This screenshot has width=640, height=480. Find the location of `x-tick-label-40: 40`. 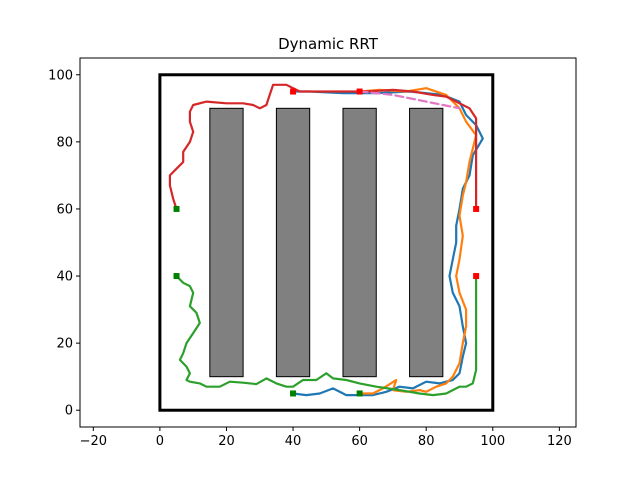

x-tick-label-40: 40 is located at coordinates (293, 441).